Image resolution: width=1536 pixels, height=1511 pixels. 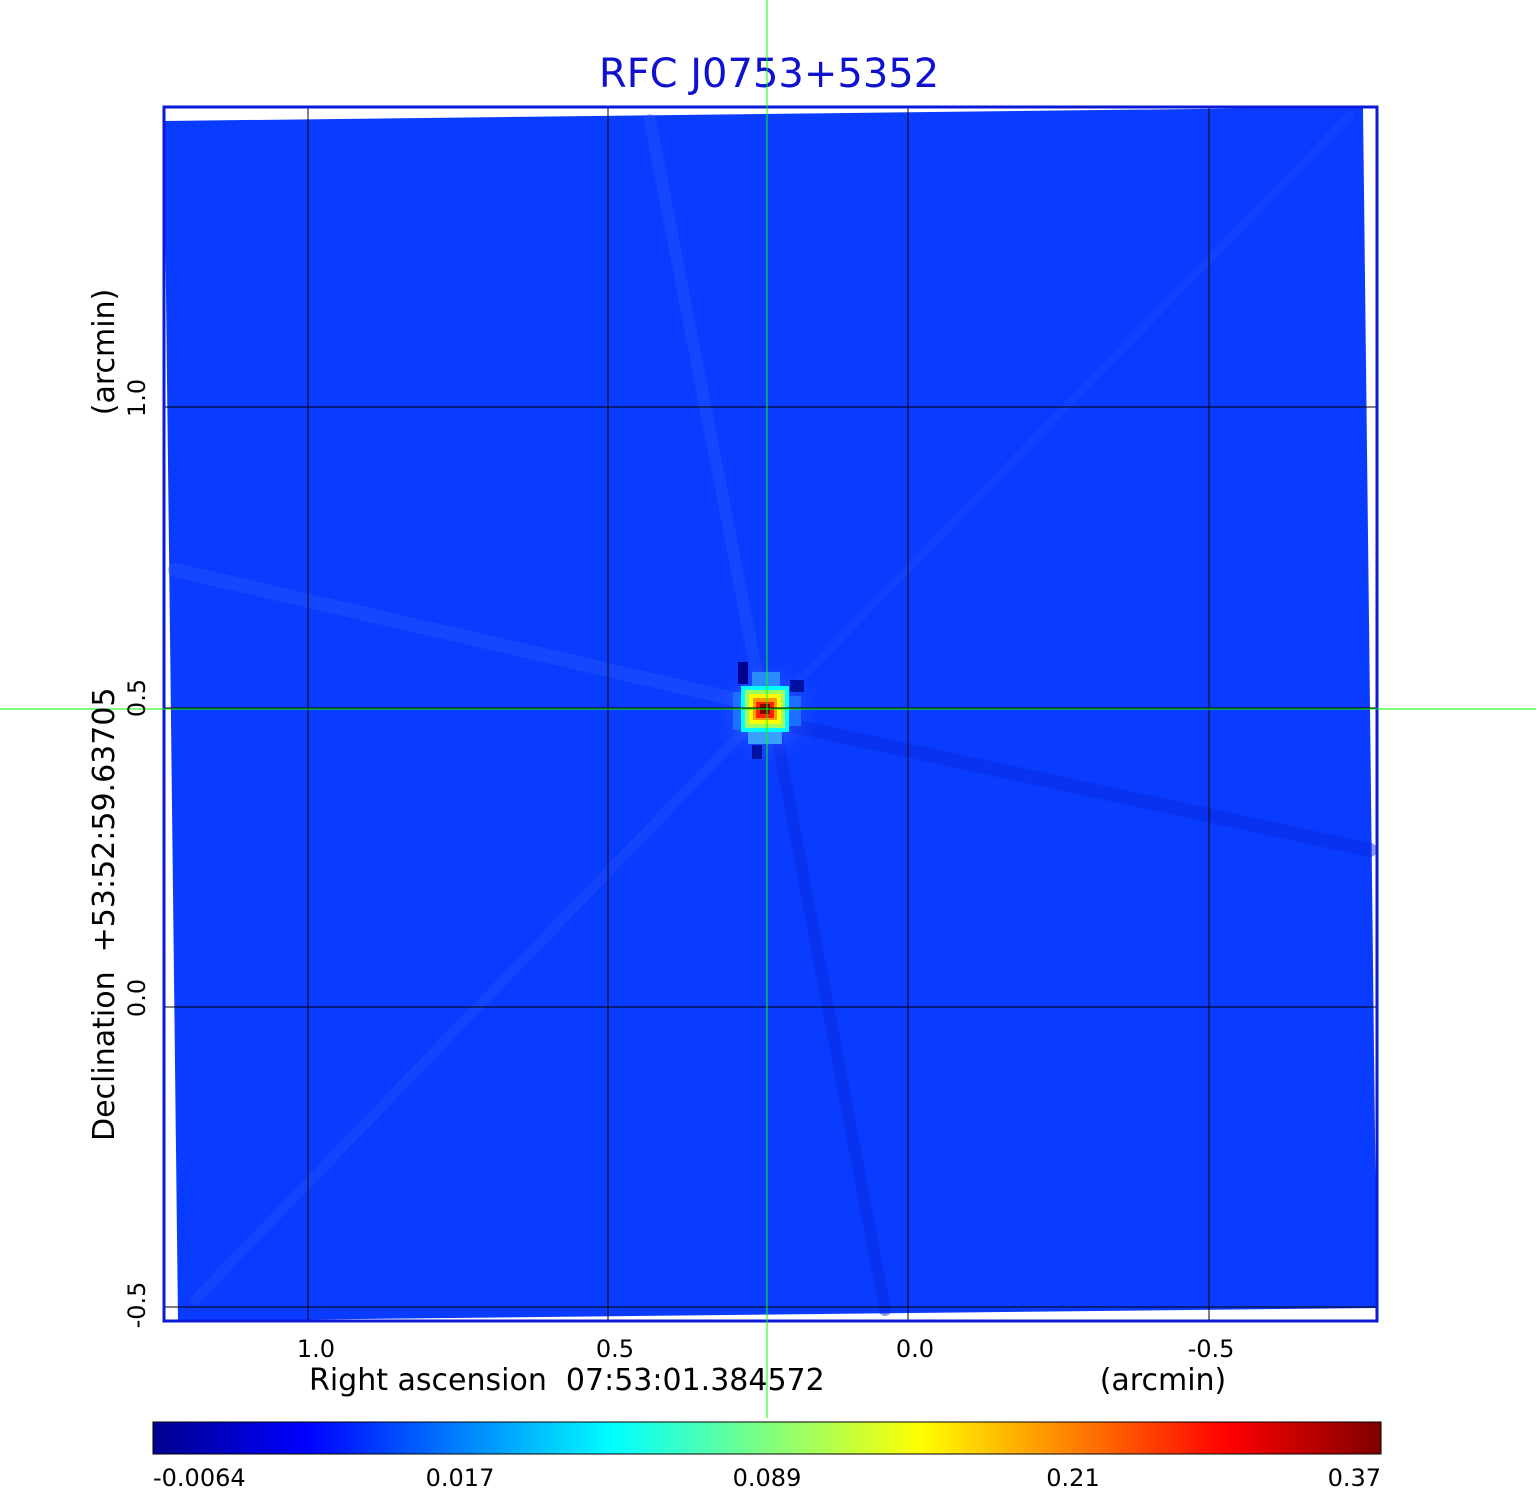 I want to click on colorbar-bar, so click(x=767, y=1438).